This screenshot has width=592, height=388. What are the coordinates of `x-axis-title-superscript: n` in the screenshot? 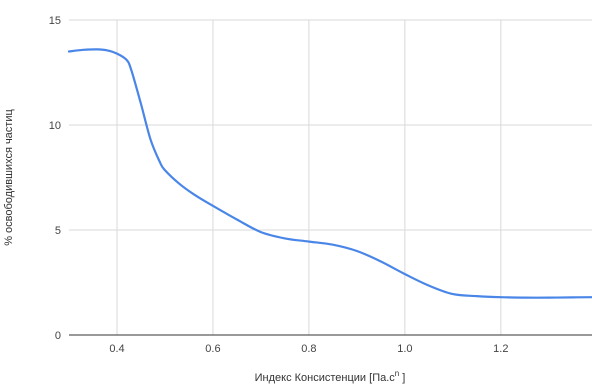 It's located at (397, 373).